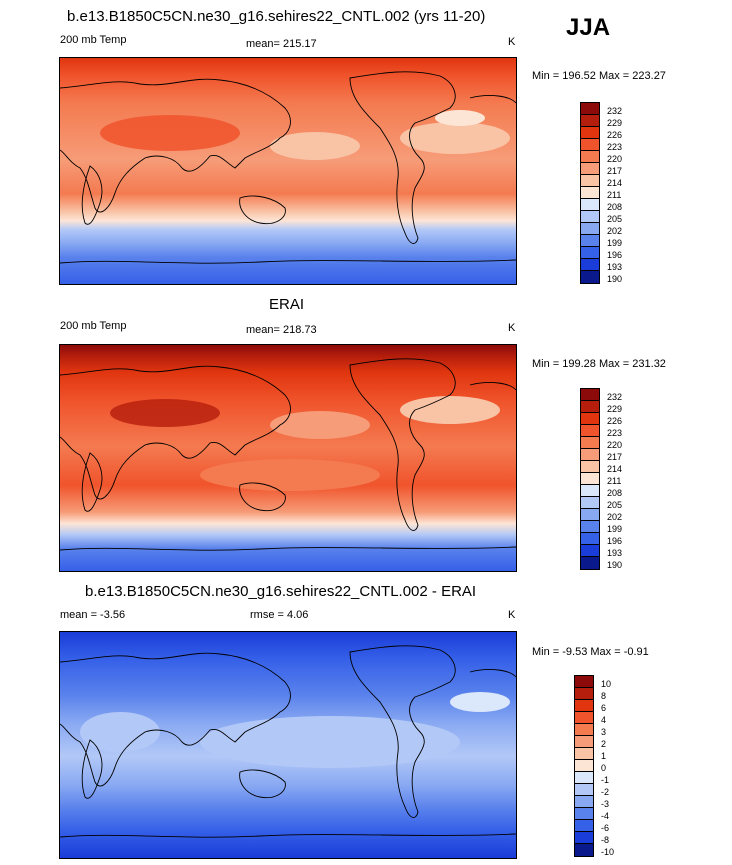  I want to click on colorbar-tick-label: 4, so click(604, 720).